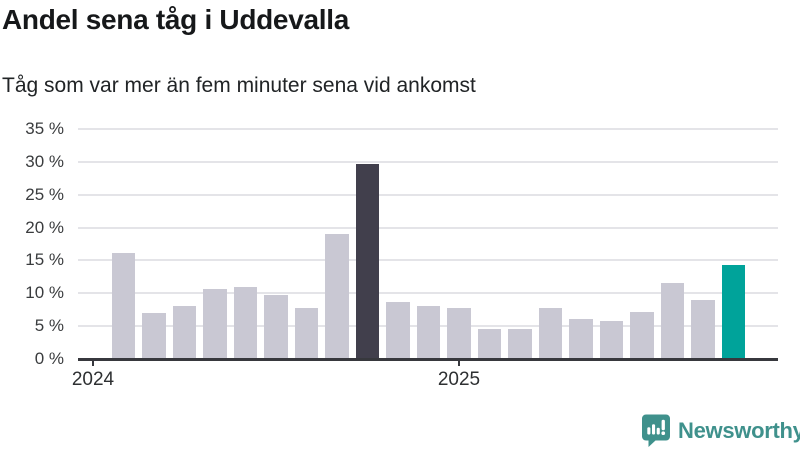  I want to click on y-axis-tick-label: 25 %, so click(44, 194).